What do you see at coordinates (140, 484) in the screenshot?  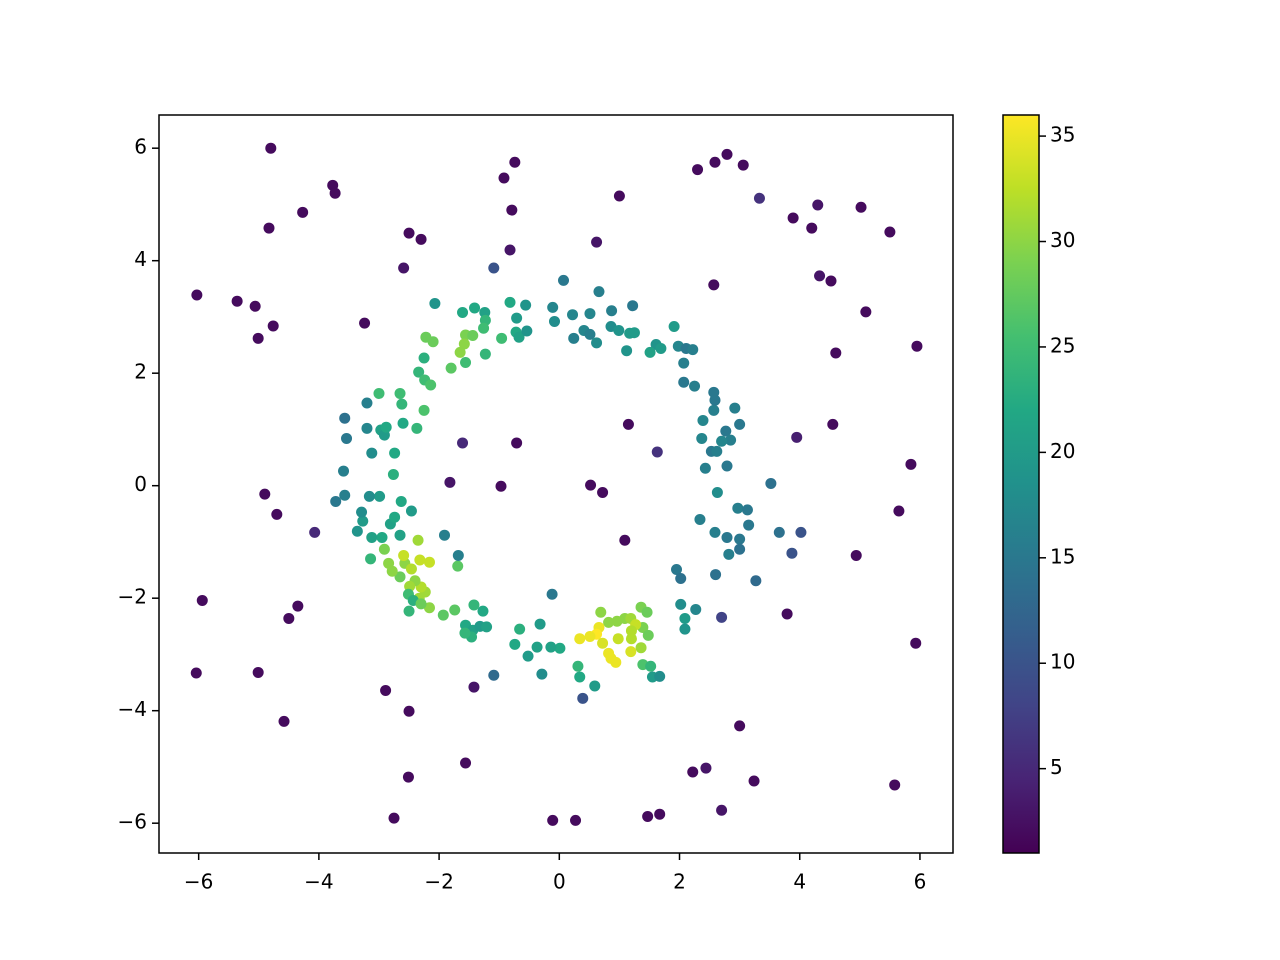 I see `y-tick-label: 0` at bounding box center [140, 484].